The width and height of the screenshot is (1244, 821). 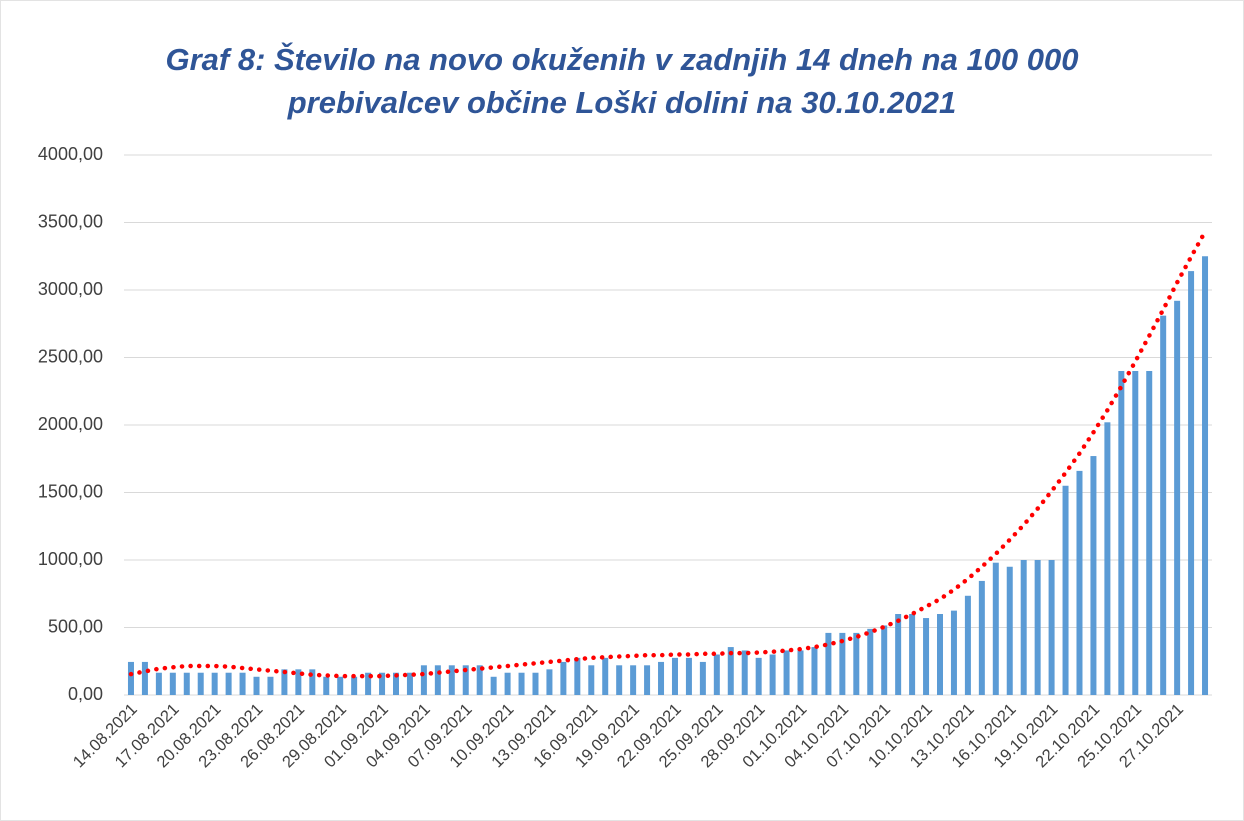 I want to click on y-tick-label: 2500,00, so click(x=70, y=356).